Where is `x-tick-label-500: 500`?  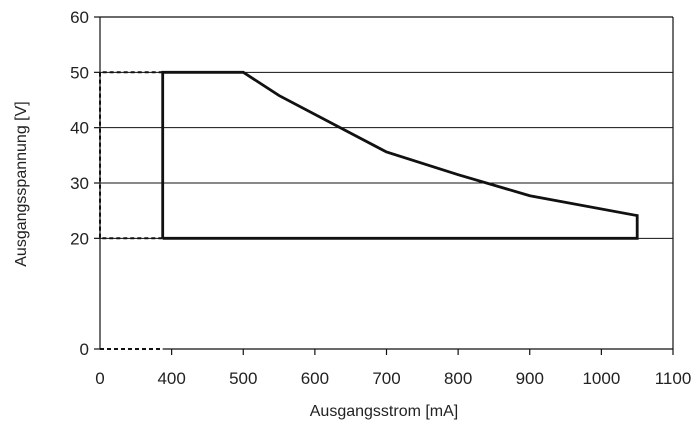
x-tick-label-500: 500 is located at coordinates (243, 378).